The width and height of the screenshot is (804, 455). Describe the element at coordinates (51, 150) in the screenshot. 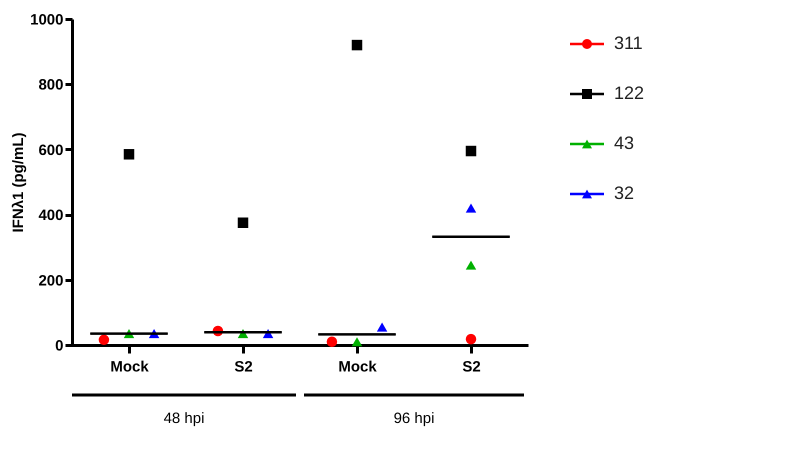

I see `y-tick-label: 600` at that location.